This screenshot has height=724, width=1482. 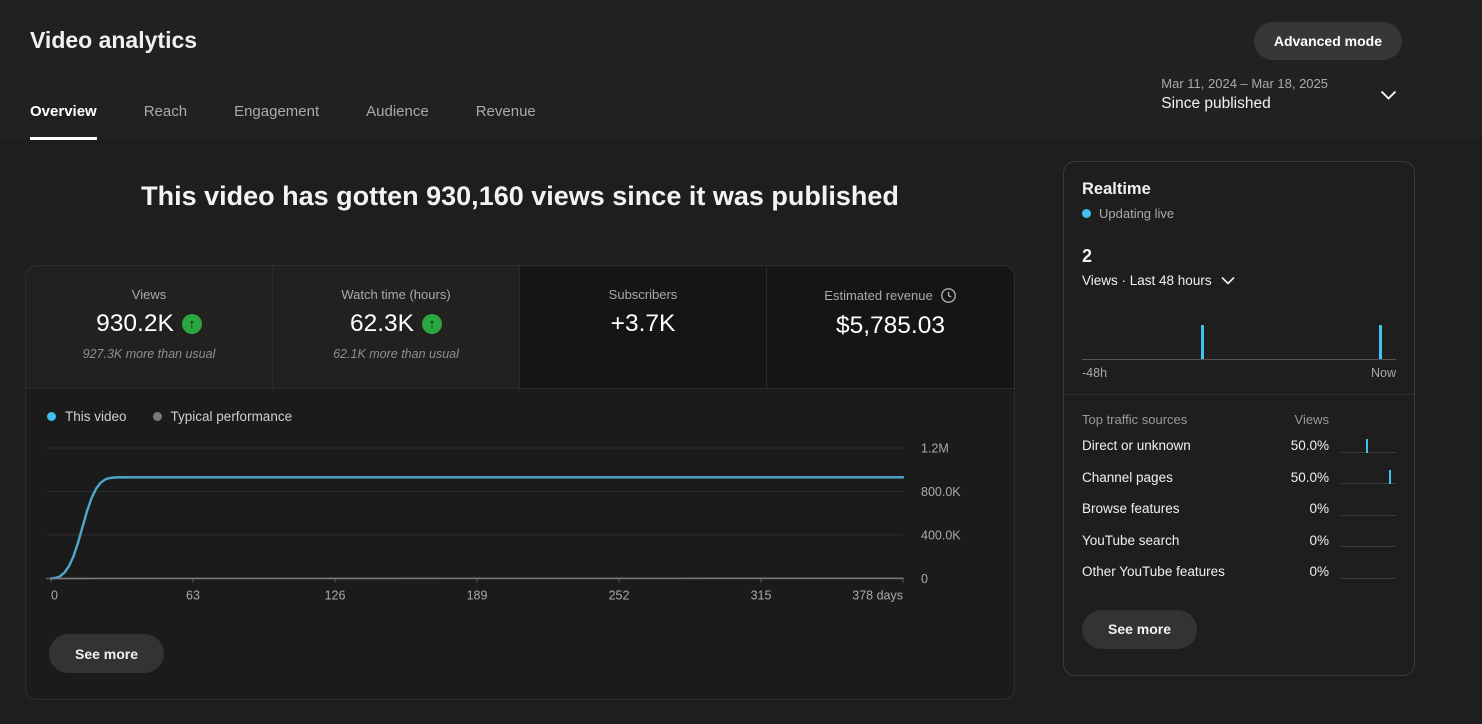 What do you see at coordinates (1383, 373) in the screenshot?
I see `realtime-axis-right: Now` at bounding box center [1383, 373].